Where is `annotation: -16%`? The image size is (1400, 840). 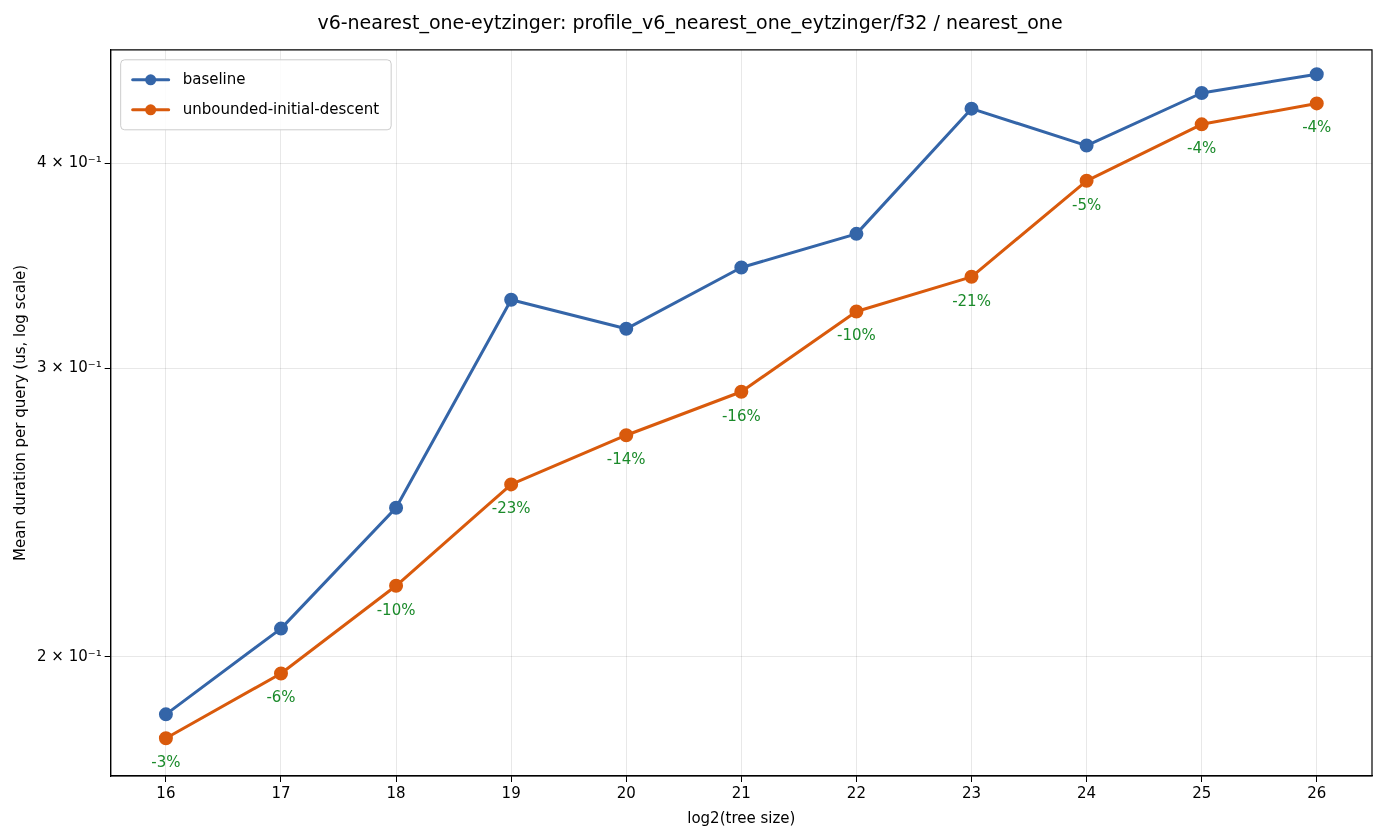
annotation: -16% is located at coordinates (741, 415).